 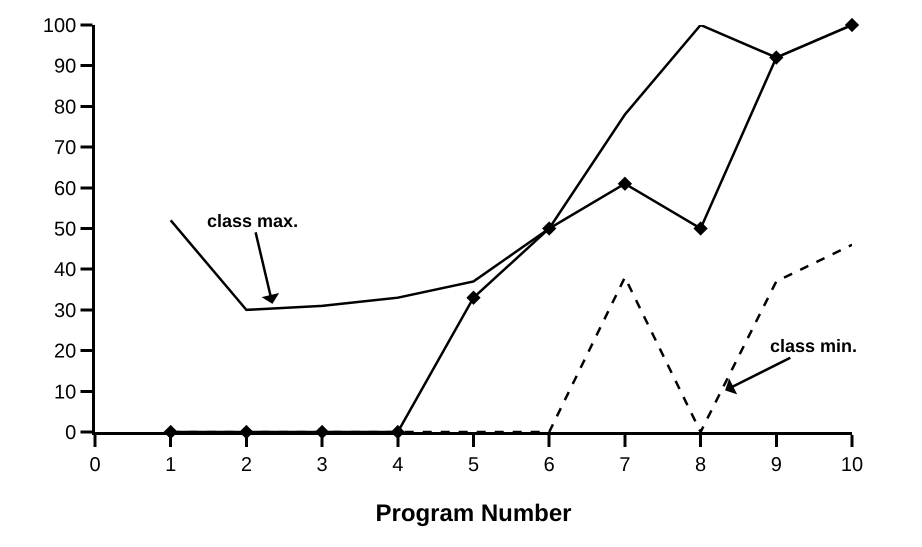 I want to click on x-axis-title: Program Number, so click(x=473, y=514).